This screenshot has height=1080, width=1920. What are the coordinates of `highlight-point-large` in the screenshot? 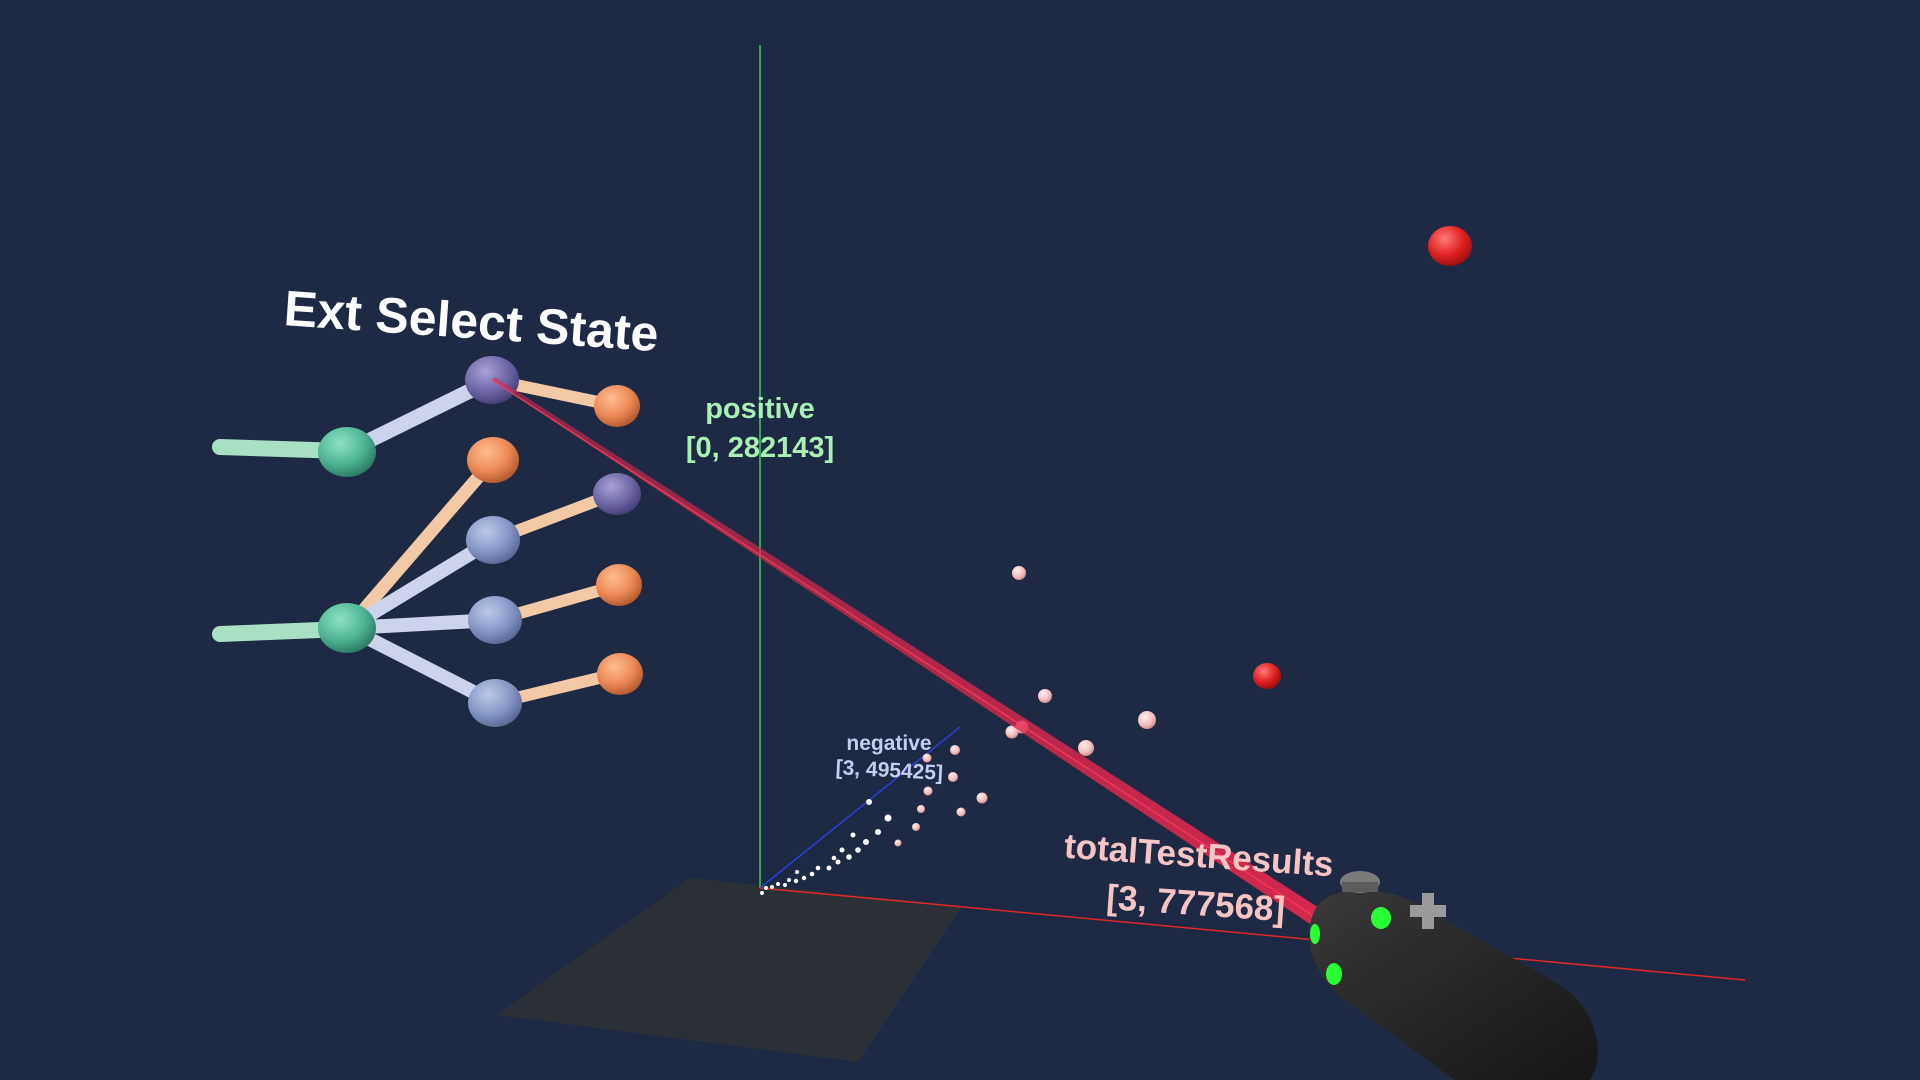 It's located at (1450, 246).